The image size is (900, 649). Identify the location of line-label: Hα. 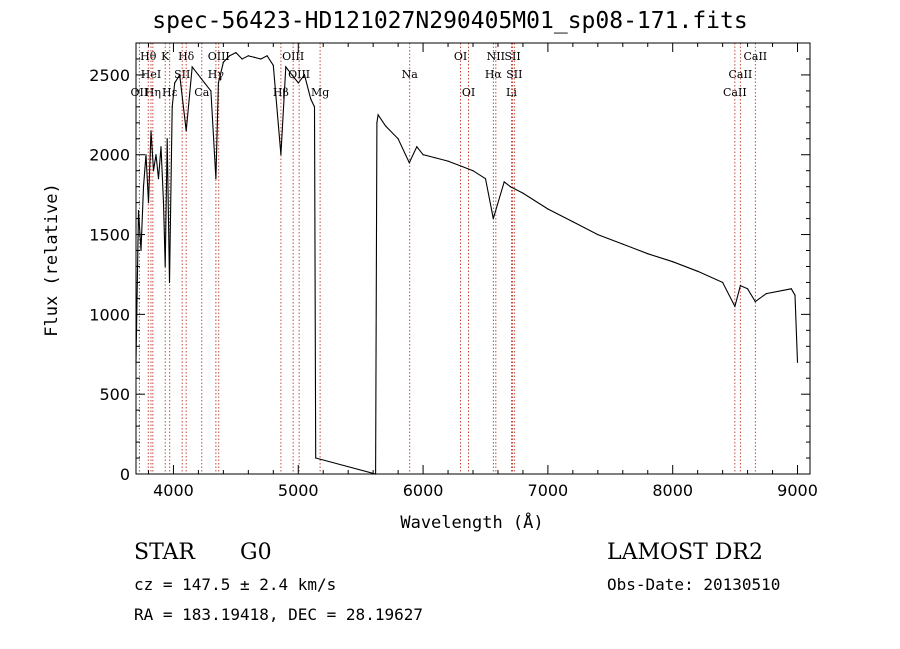
(494, 74).